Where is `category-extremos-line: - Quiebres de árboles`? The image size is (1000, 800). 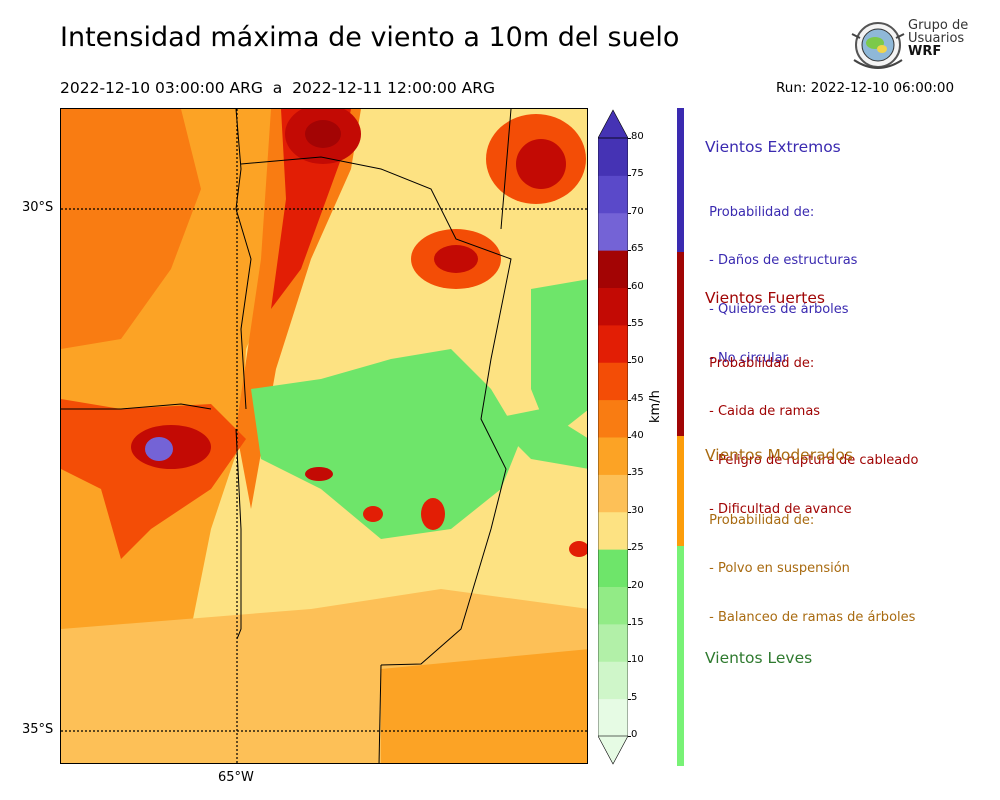
category-extremos-line: - Quiebres de árboles is located at coordinates (777, 310).